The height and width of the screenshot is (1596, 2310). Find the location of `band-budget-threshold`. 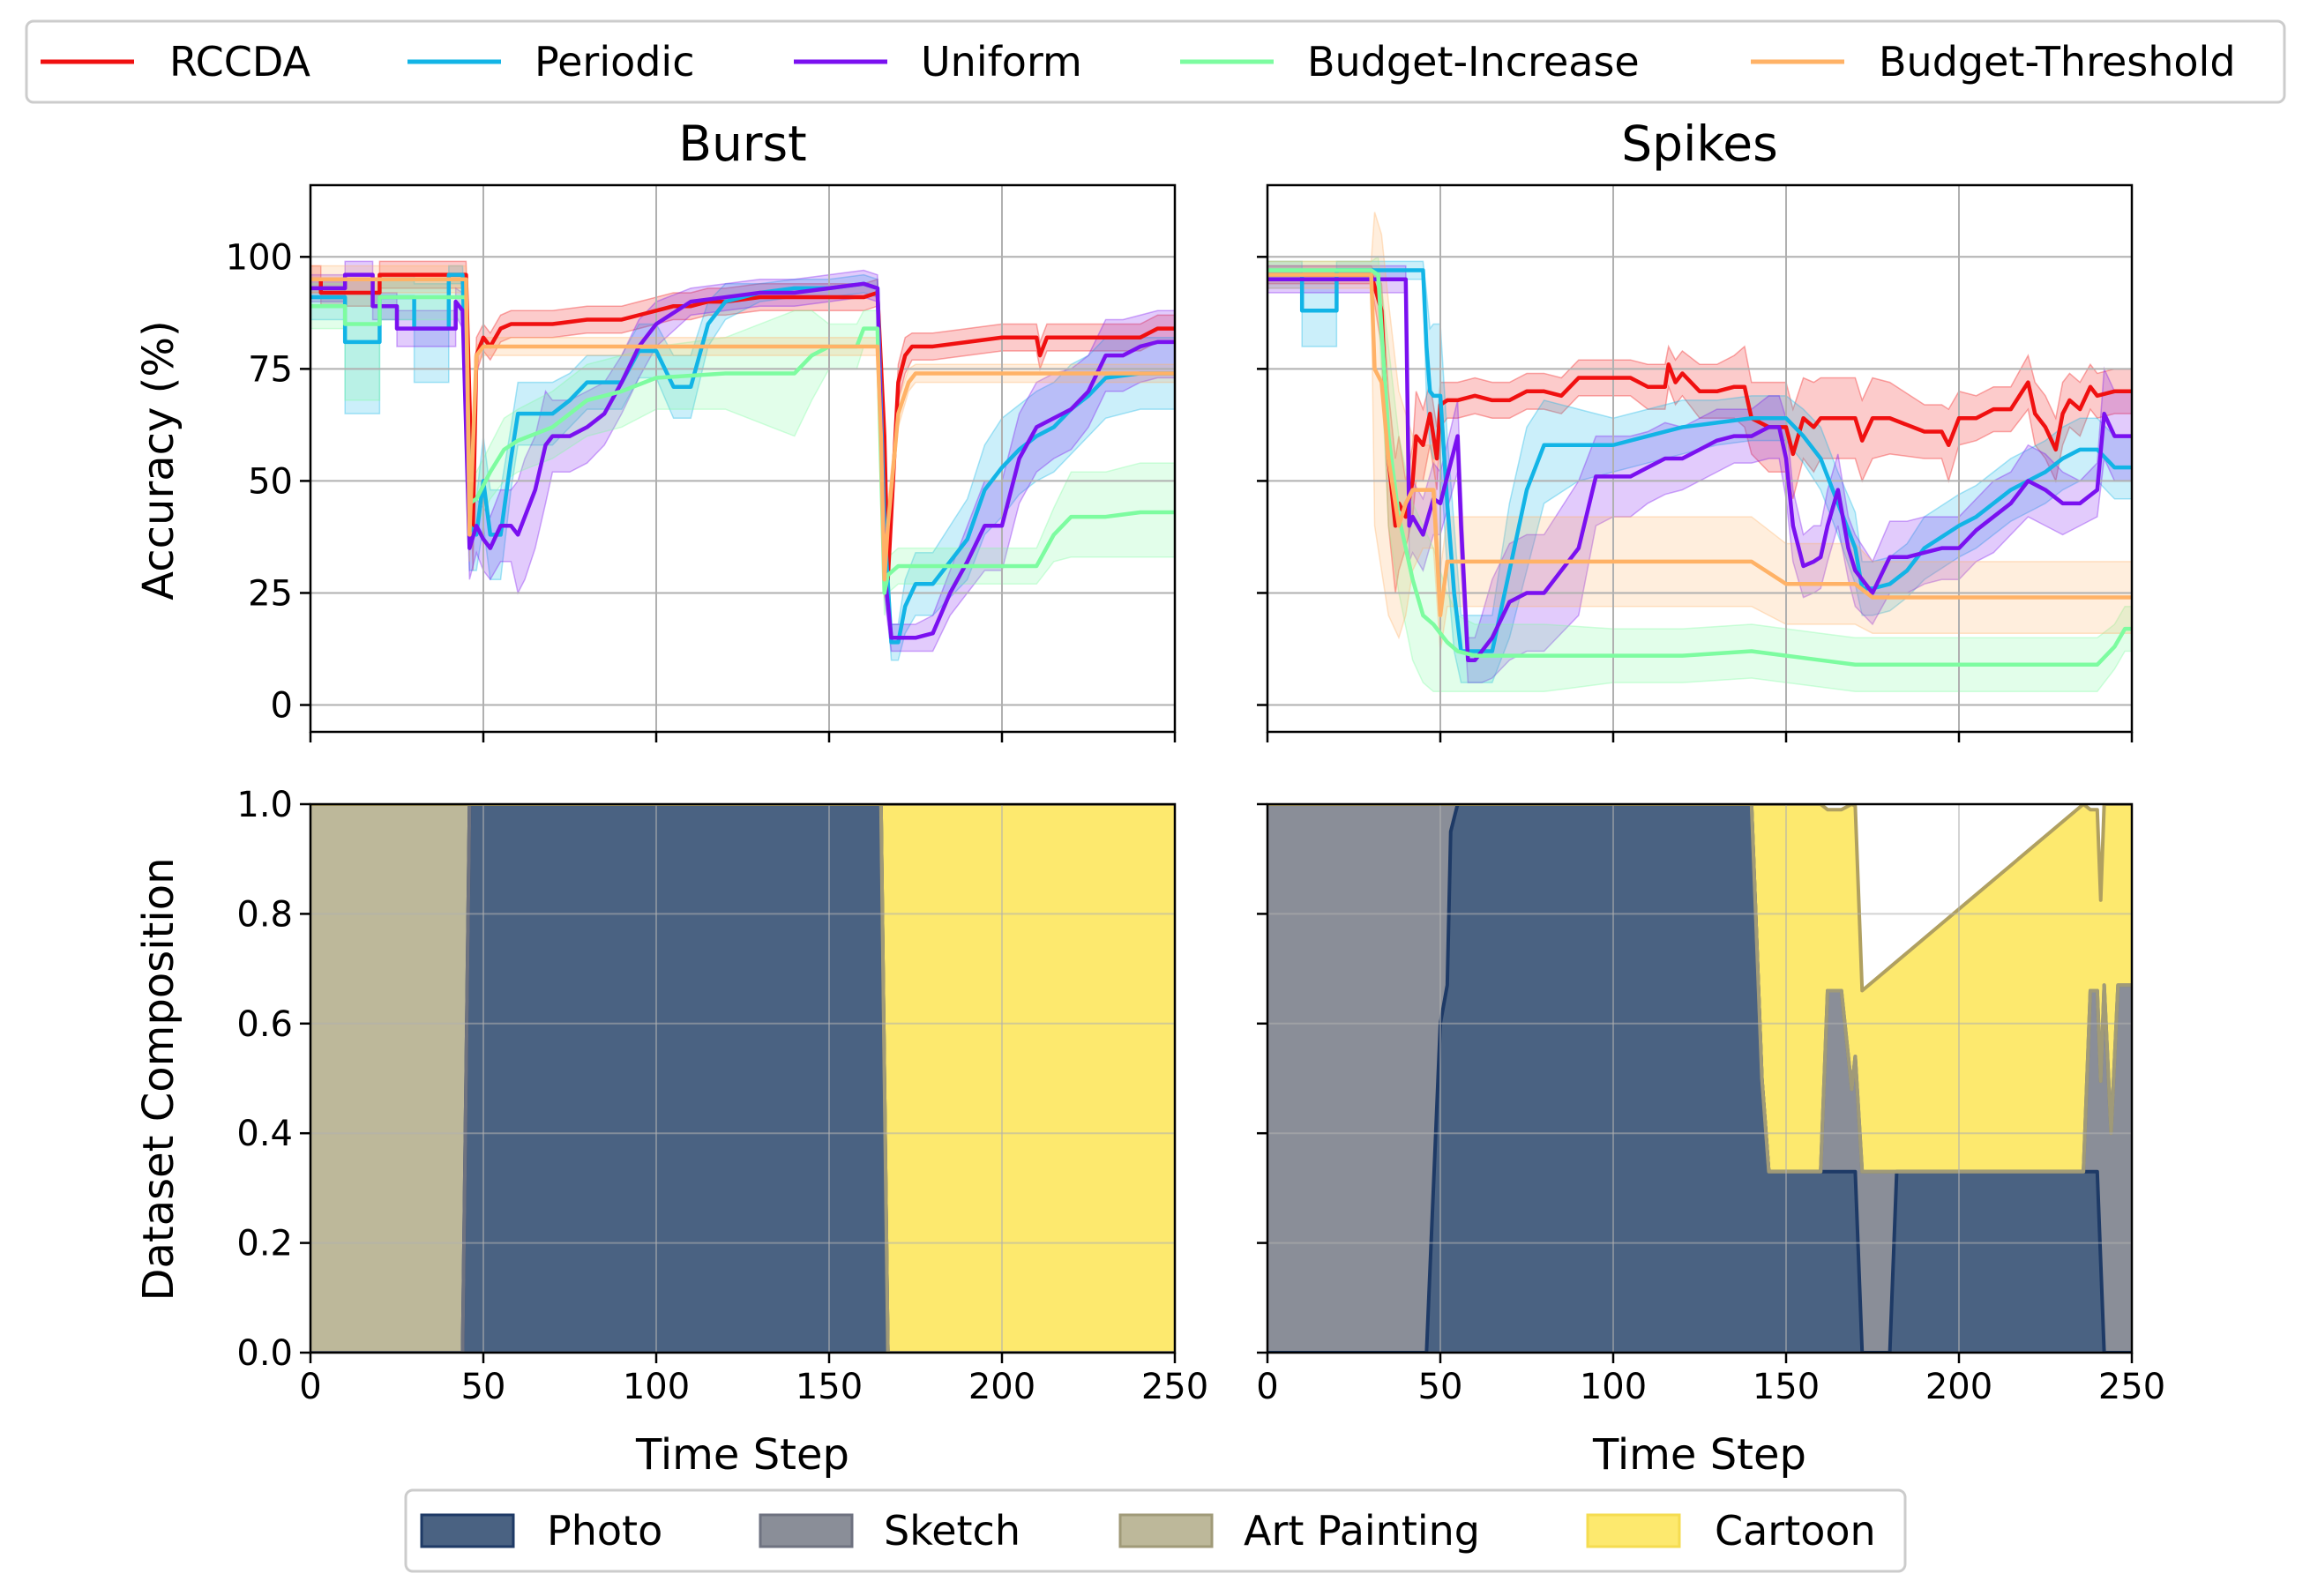

band-budget-threshold is located at coordinates (1699, 432).